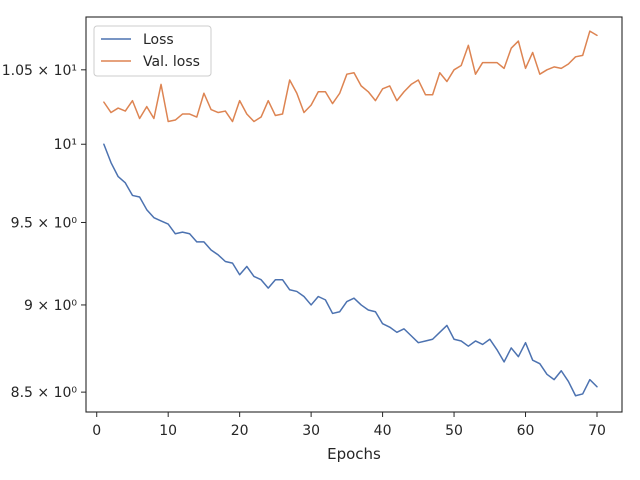 The image size is (640, 480). What do you see at coordinates (44, 223) in the screenshot?
I see `y-tick-label: 9.5 × 10⁰` at bounding box center [44, 223].